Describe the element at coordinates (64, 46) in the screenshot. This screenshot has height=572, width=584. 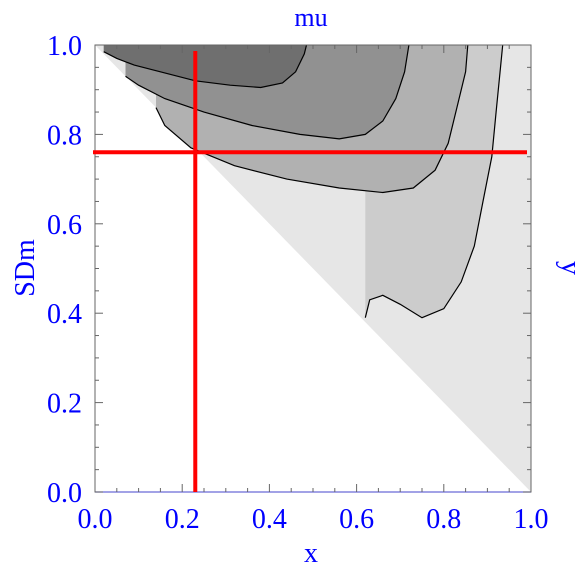
I see `y-tick-label: 1.0` at that location.